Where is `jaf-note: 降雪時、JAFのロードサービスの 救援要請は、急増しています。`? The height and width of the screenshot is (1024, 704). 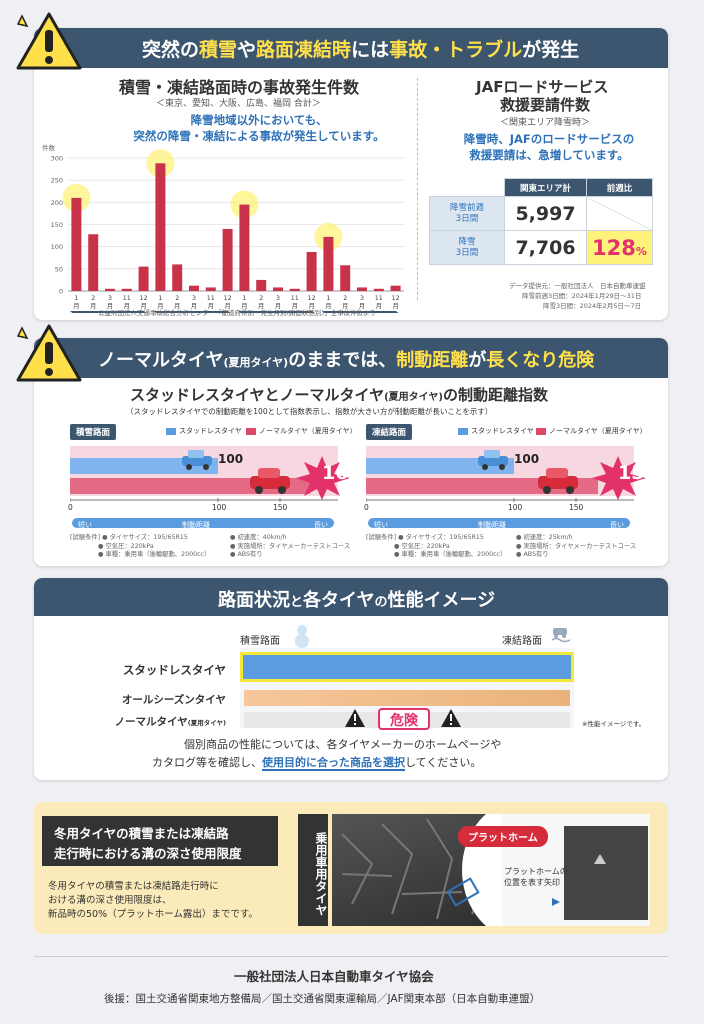 jaf-note: 降雪時、JAFのロードサービスの 救援要請は、急増しています。 is located at coordinates (549, 147).